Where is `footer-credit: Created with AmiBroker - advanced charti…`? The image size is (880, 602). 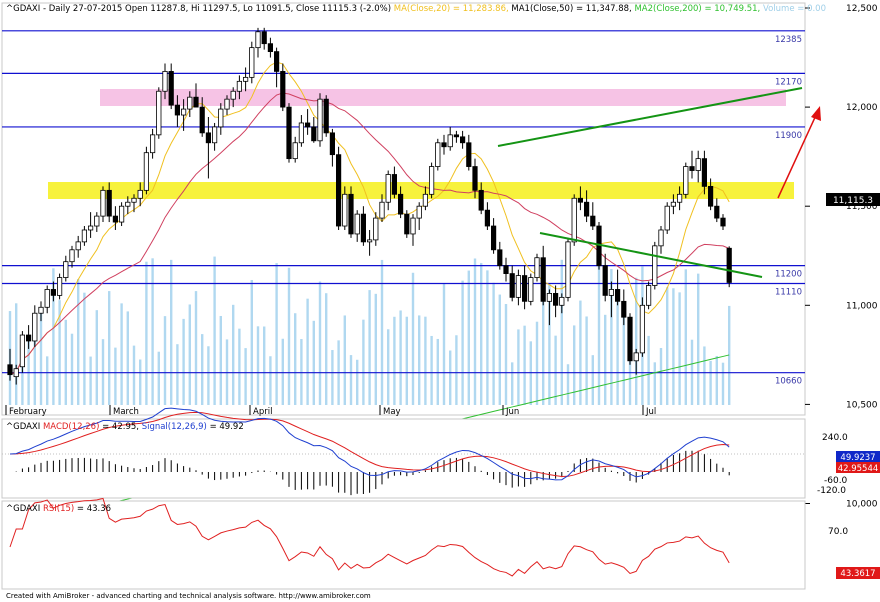
footer-credit: Created with AmiBroker - advanced charti… is located at coordinates (188, 596).